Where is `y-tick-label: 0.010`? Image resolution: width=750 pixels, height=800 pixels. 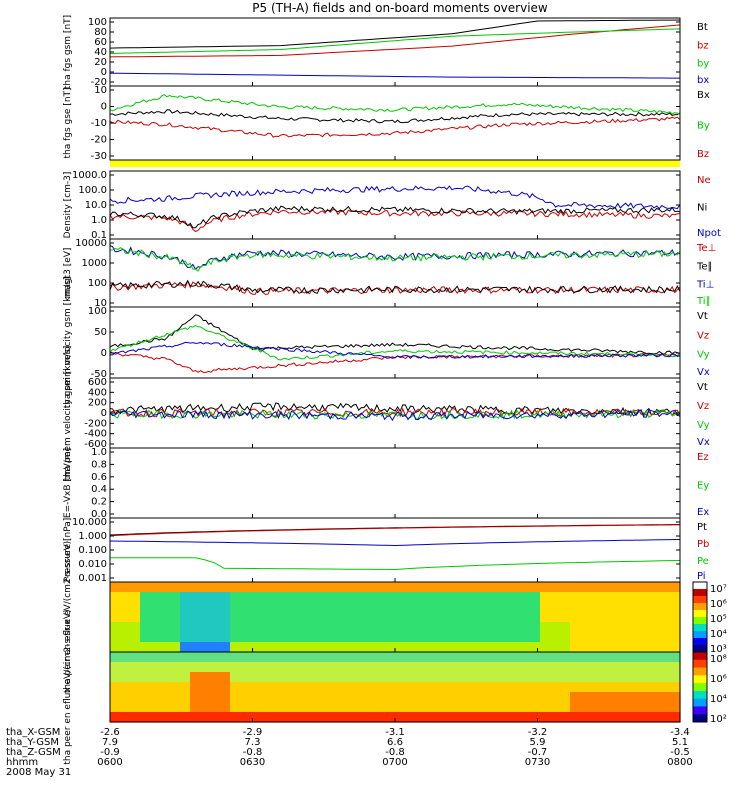
y-tick-label: 0.010 is located at coordinates (92, 564).